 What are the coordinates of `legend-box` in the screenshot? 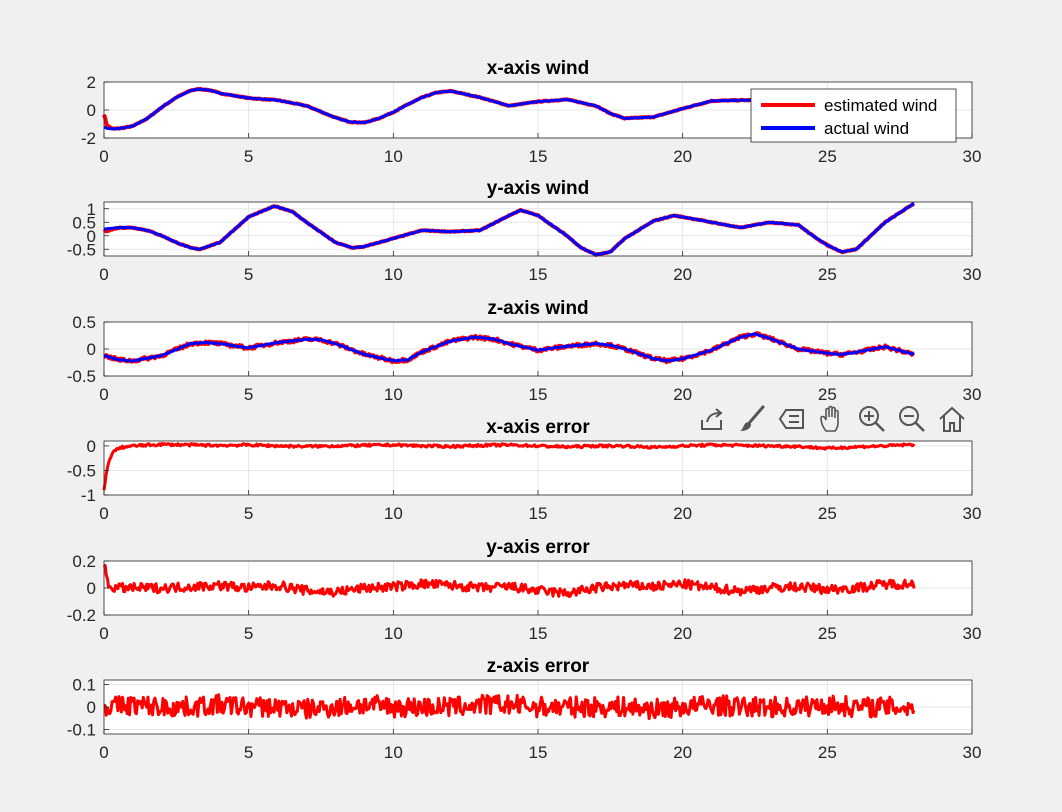 It's located at (853, 115).